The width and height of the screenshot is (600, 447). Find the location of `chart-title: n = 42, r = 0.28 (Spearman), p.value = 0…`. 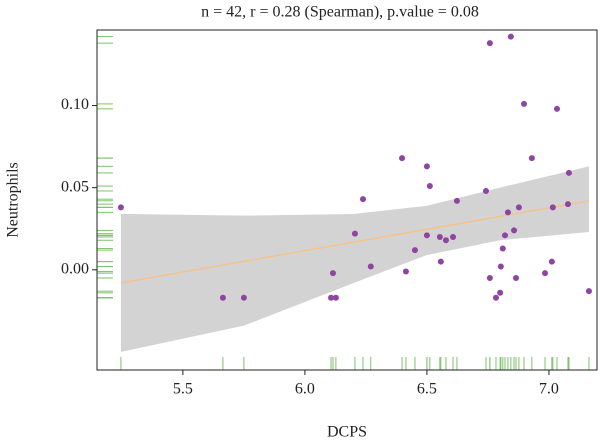

chart-title: n = 42, r = 0.28 (Spearman), p.value = 0… is located at coordinates (340, 12).